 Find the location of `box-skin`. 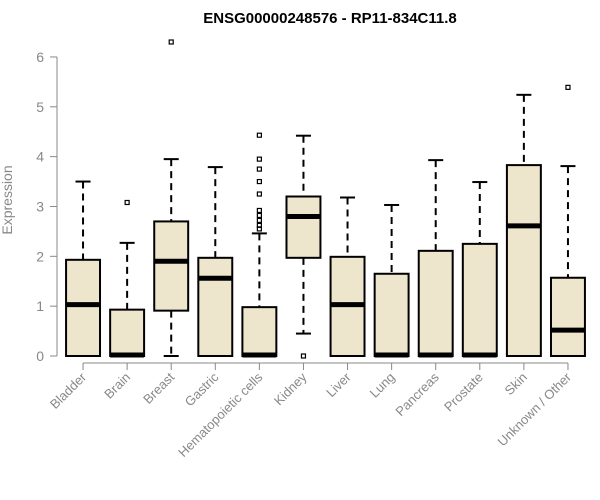

box-skin is located at coordinates (523, 225).